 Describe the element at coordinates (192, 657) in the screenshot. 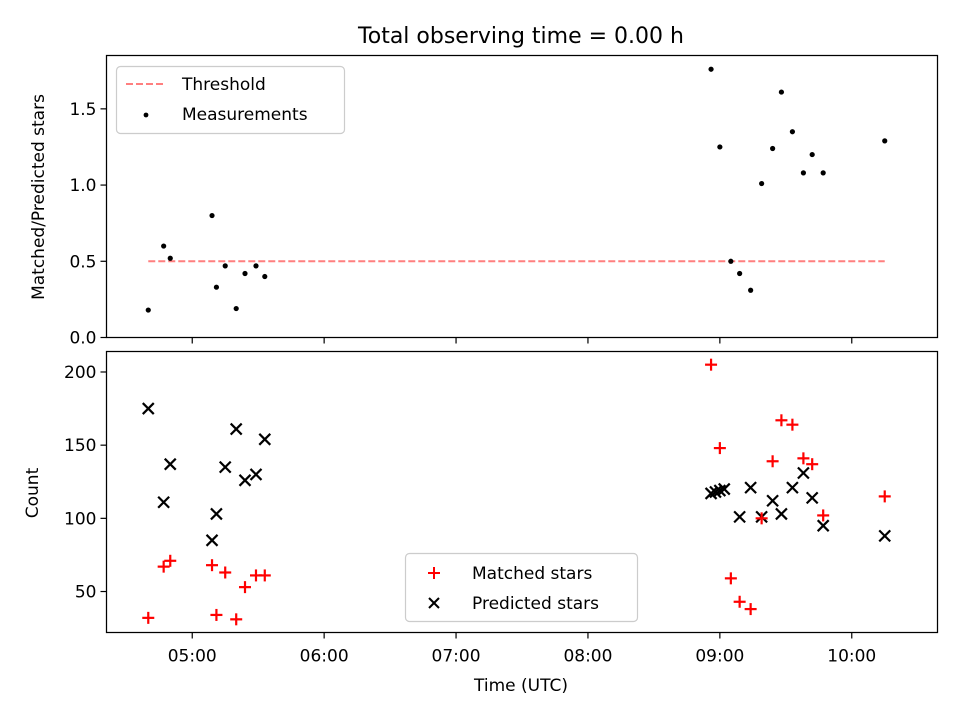

I see `x-tick-label: 05:00` at that location.